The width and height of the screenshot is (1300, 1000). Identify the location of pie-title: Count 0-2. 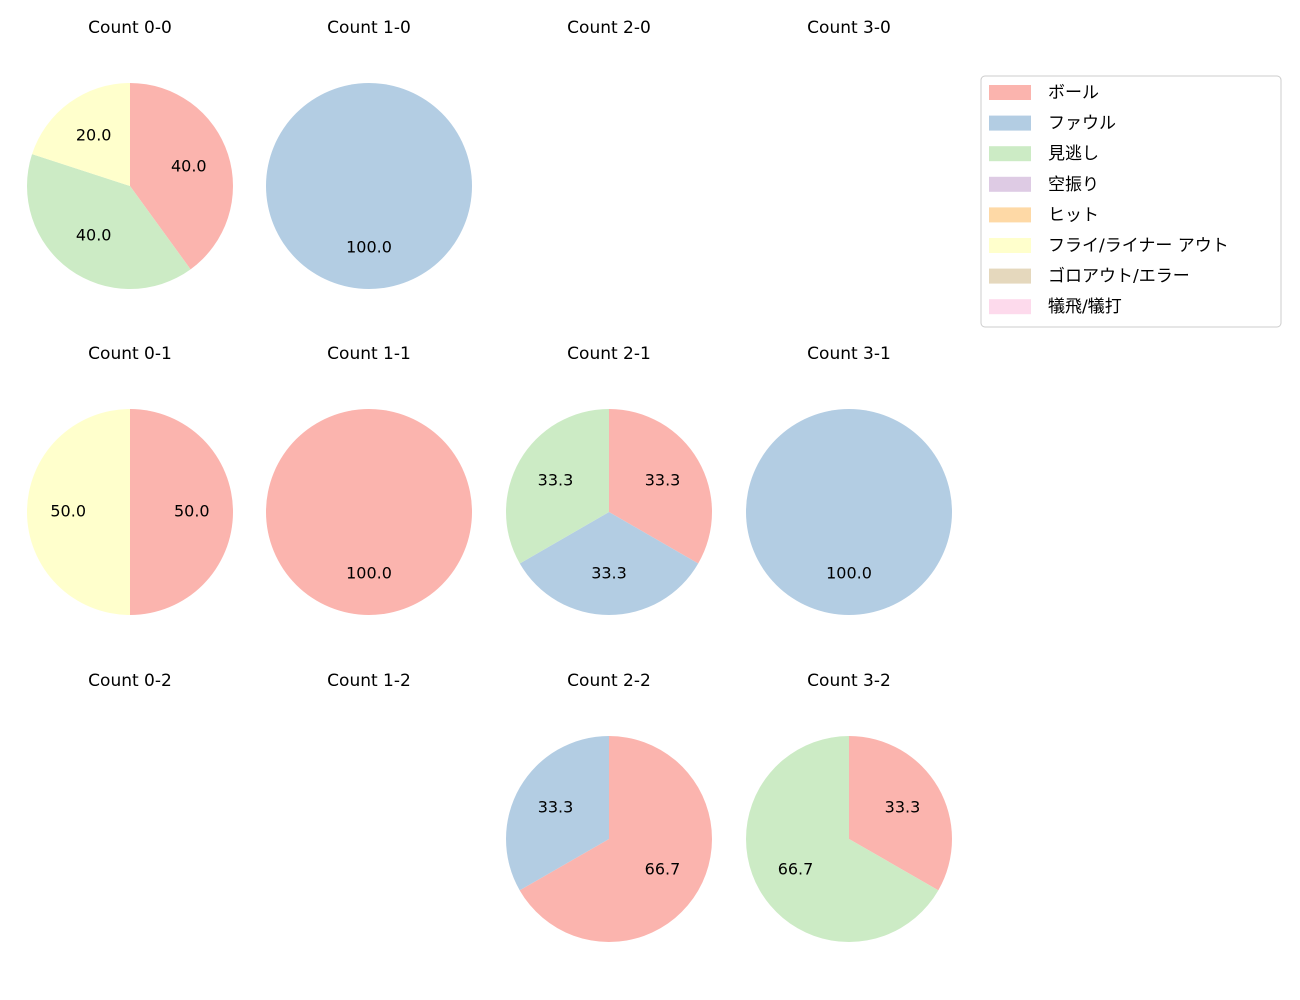
(130, 681).